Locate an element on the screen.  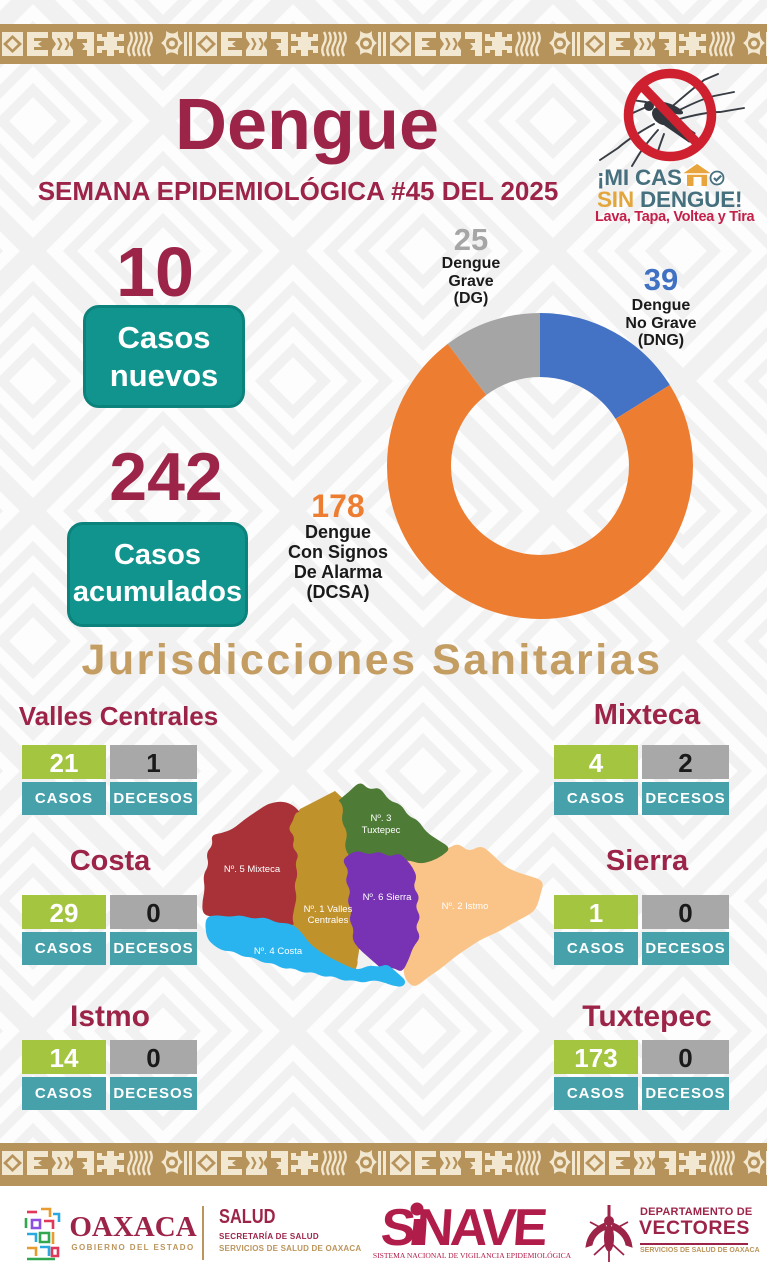
svg-text: Tuxtepec is located at coordinates (381, 830).